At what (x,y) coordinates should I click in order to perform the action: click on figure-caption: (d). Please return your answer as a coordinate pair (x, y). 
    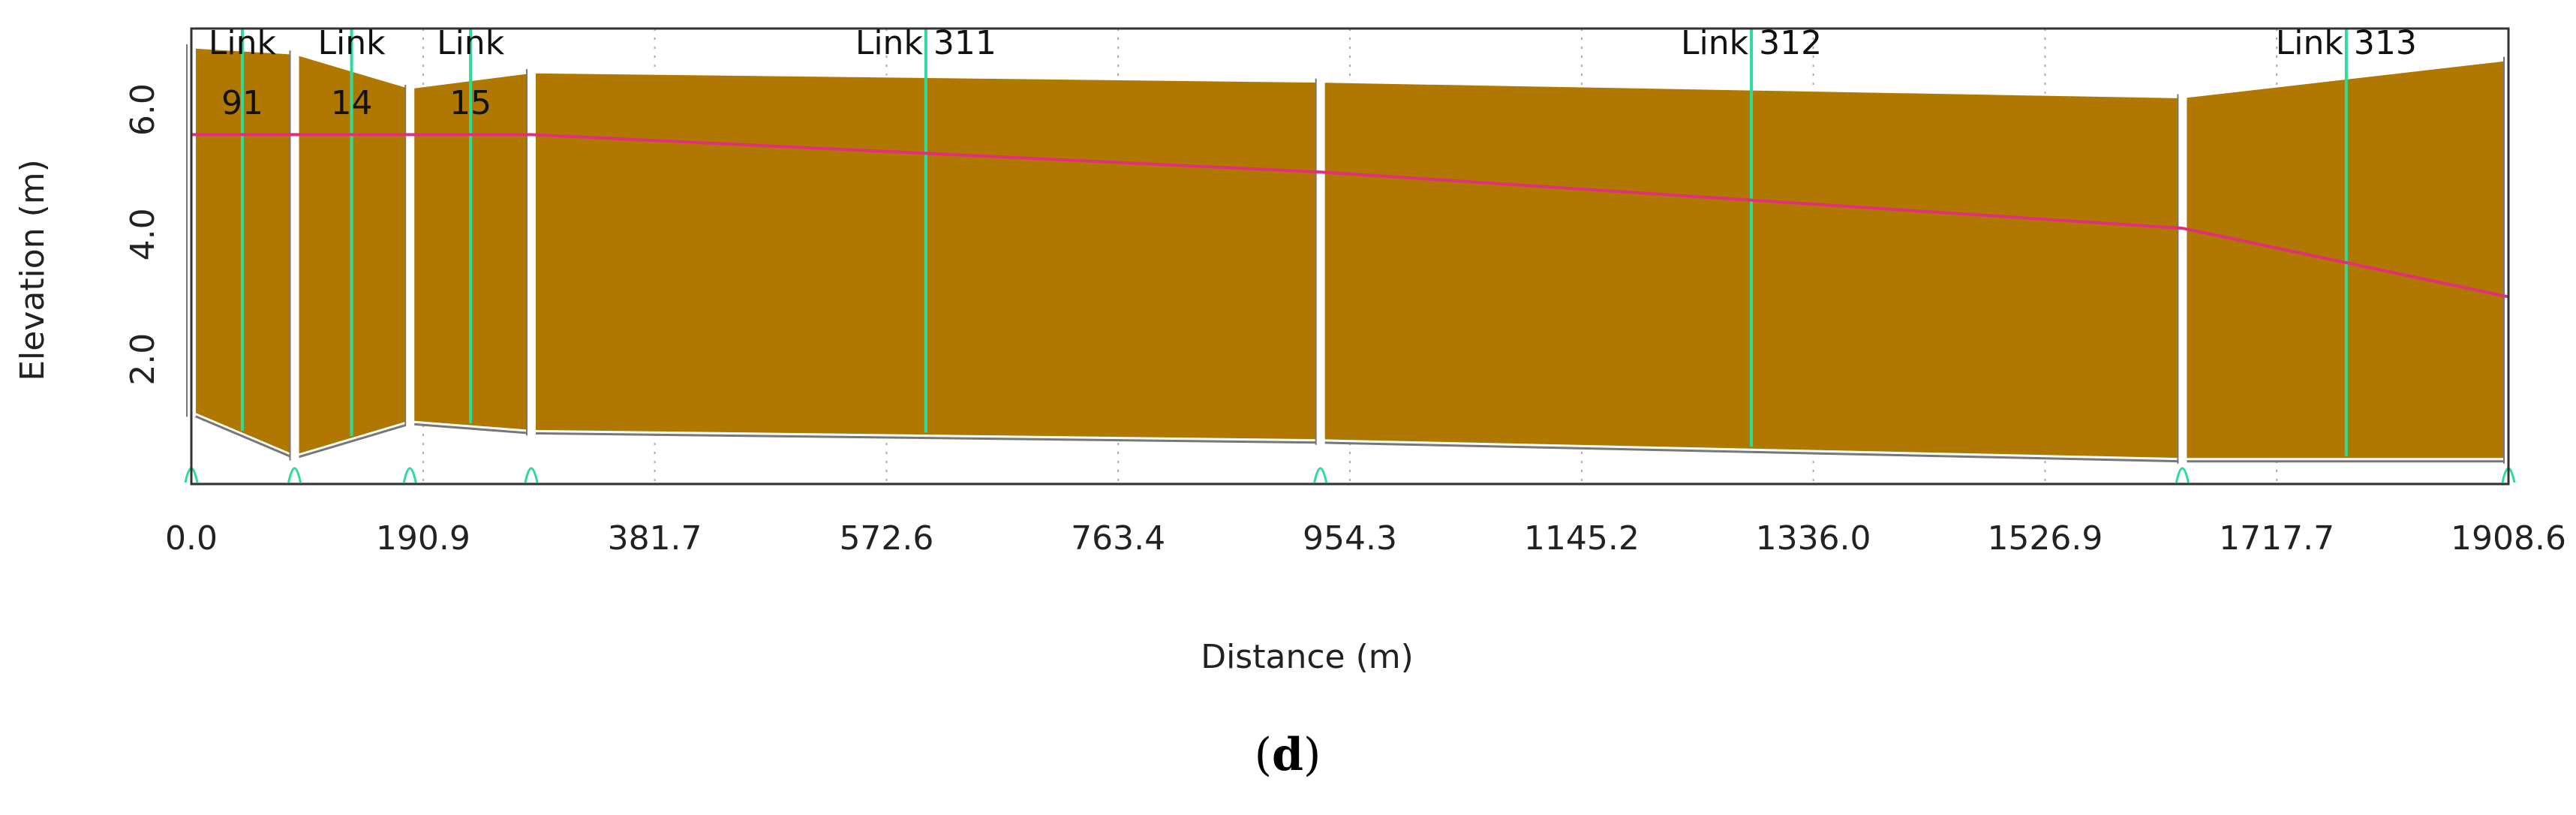
    Looking at the image, I should click on (1288, 755).